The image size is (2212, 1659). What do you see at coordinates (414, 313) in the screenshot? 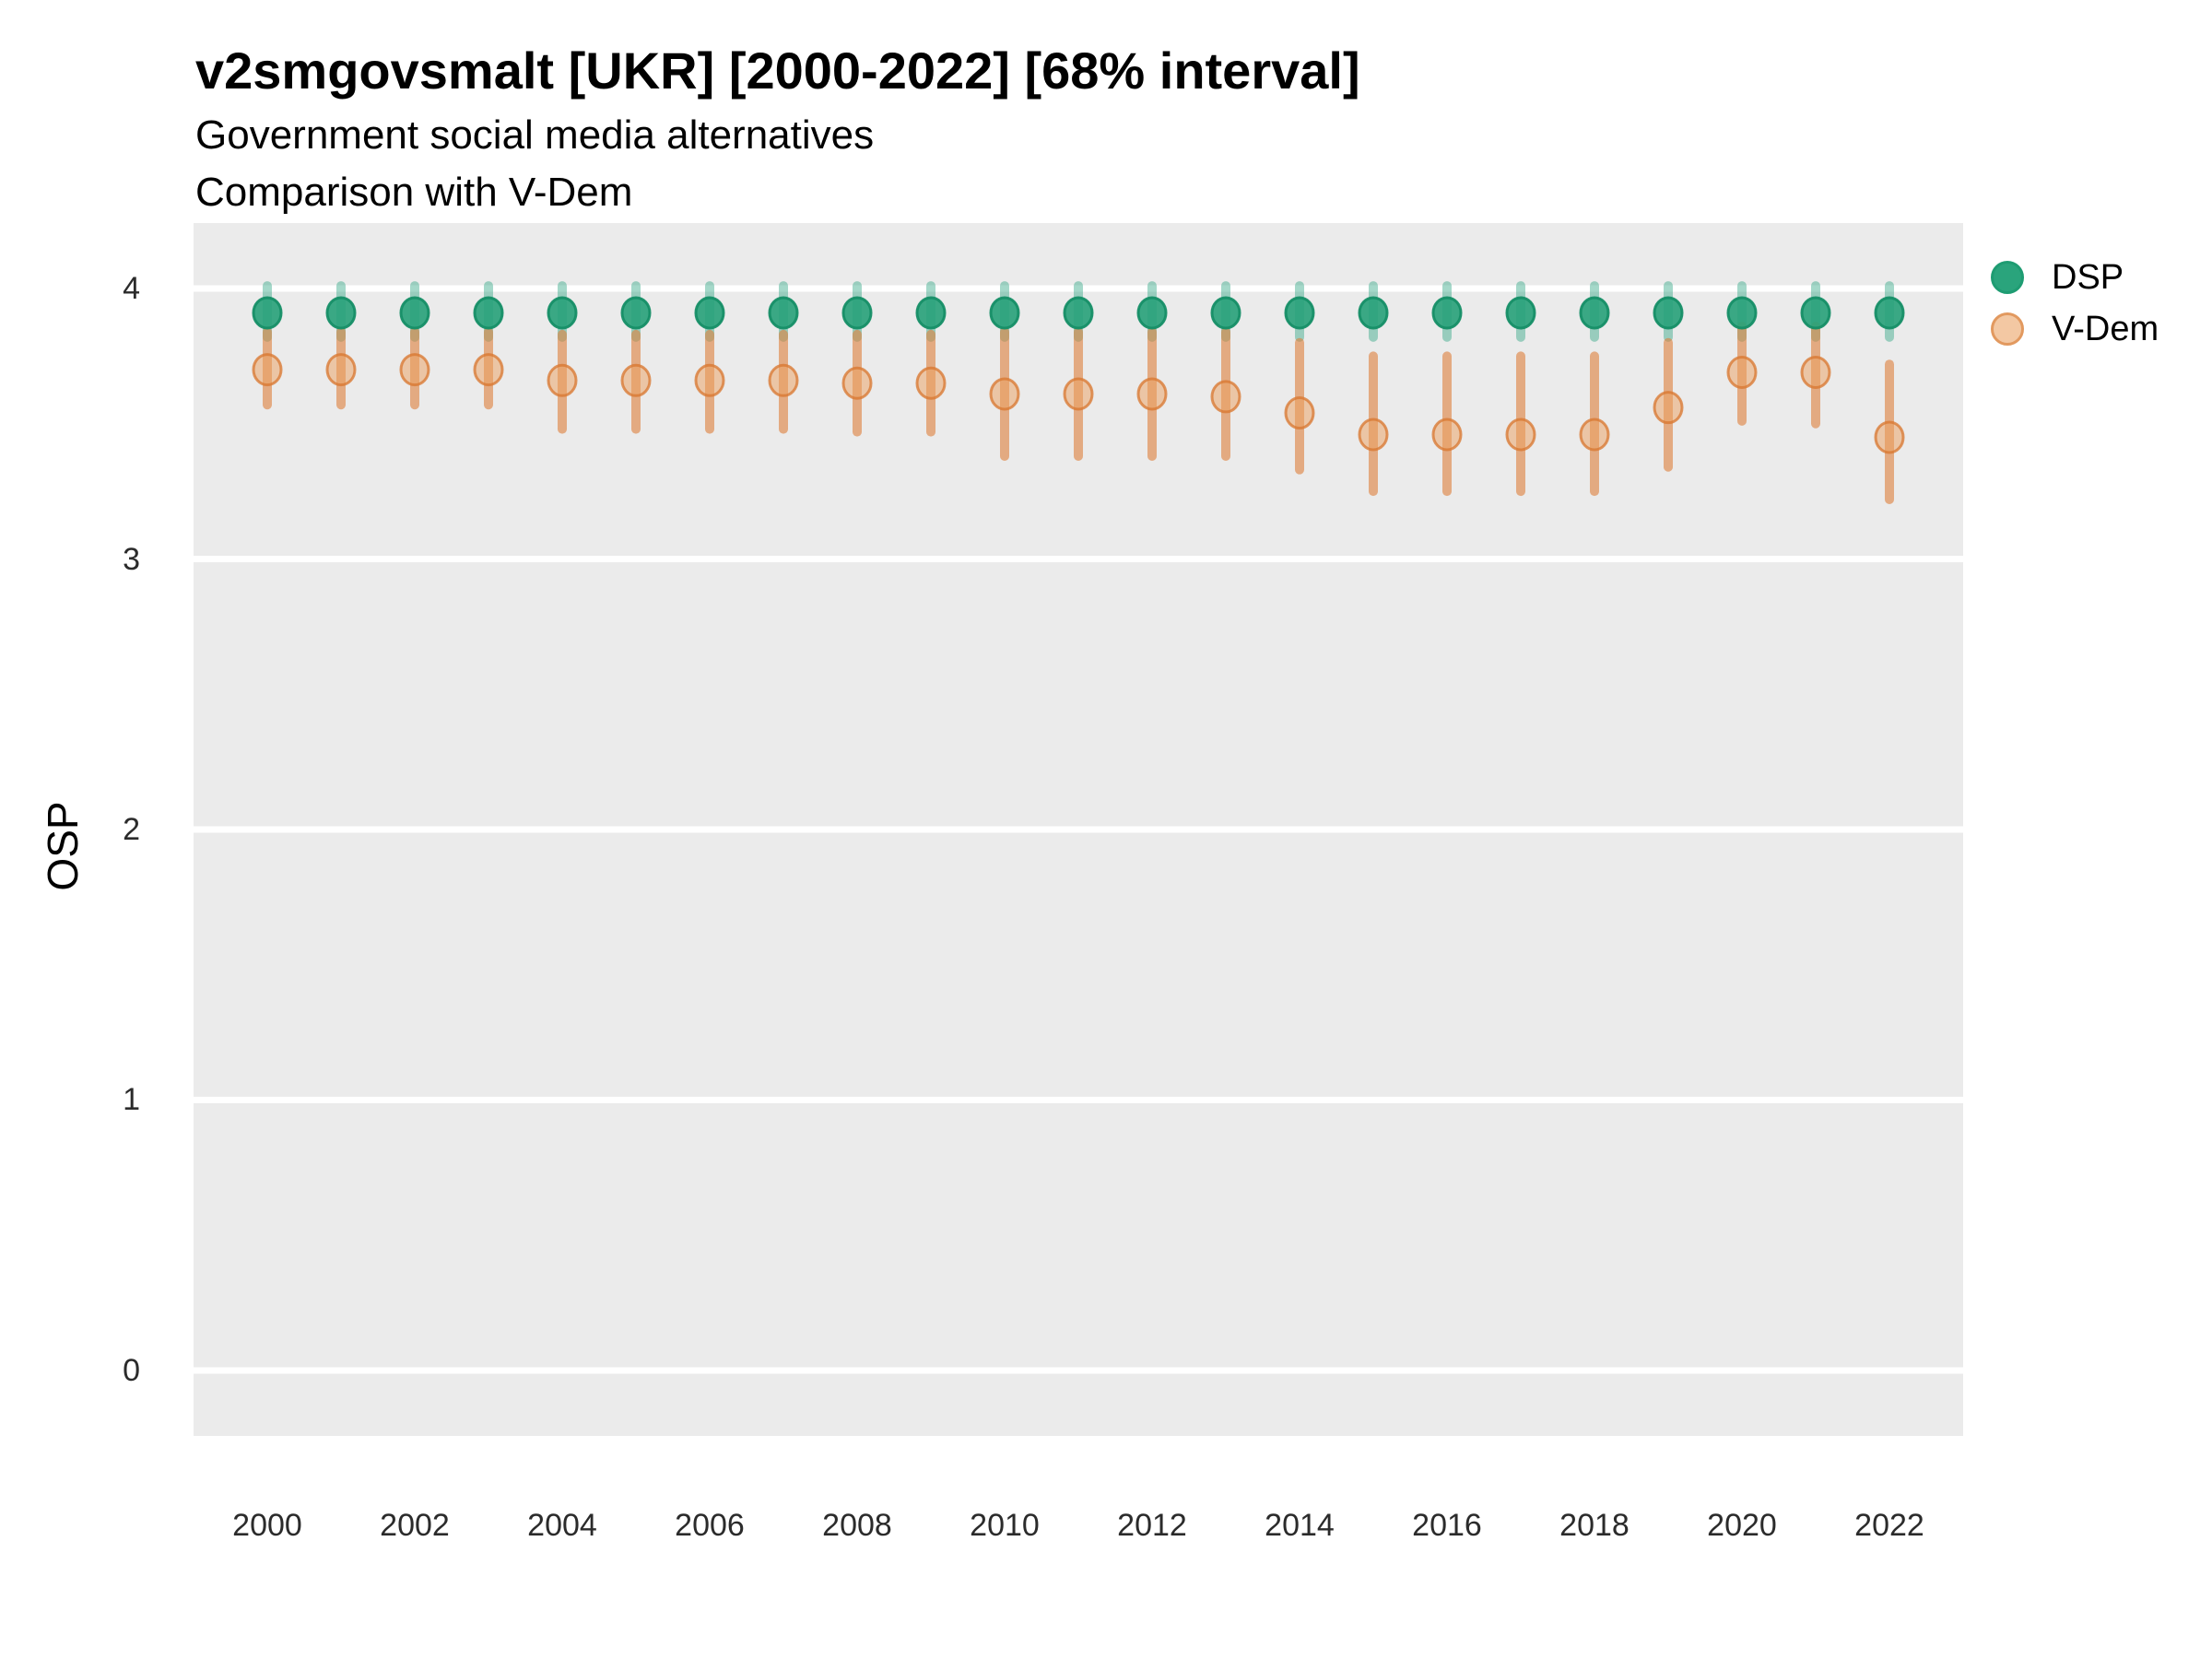
I see `dsp-point-2002` at bounding box center [414, 313].